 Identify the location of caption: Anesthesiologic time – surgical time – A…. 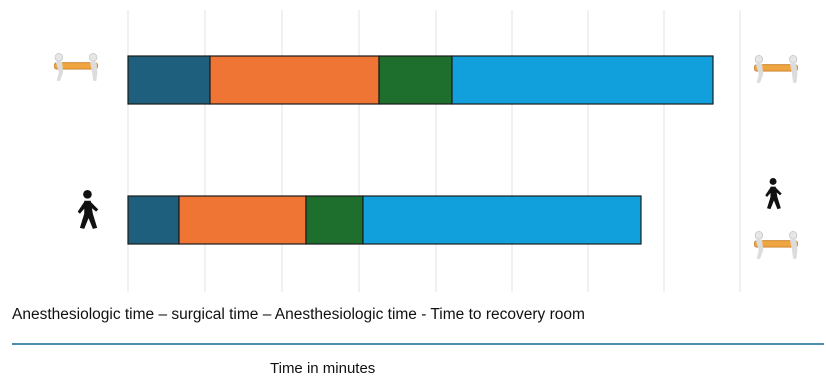
(298, 314).